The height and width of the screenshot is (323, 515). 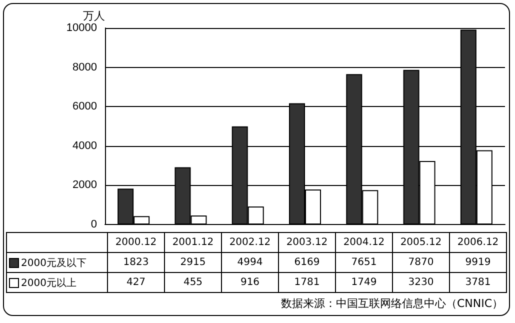 I want to click on y-tick-label: 10000, so click(x=81, y=28).